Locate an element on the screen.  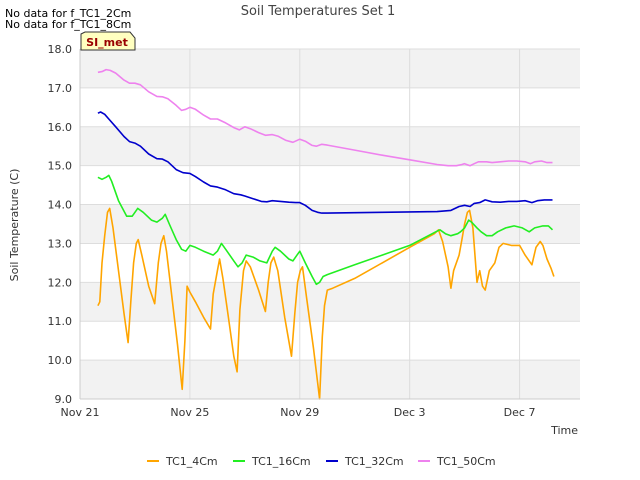
chart-title: Soil Temperatures Set 1 is located at coordinates (318, 11).